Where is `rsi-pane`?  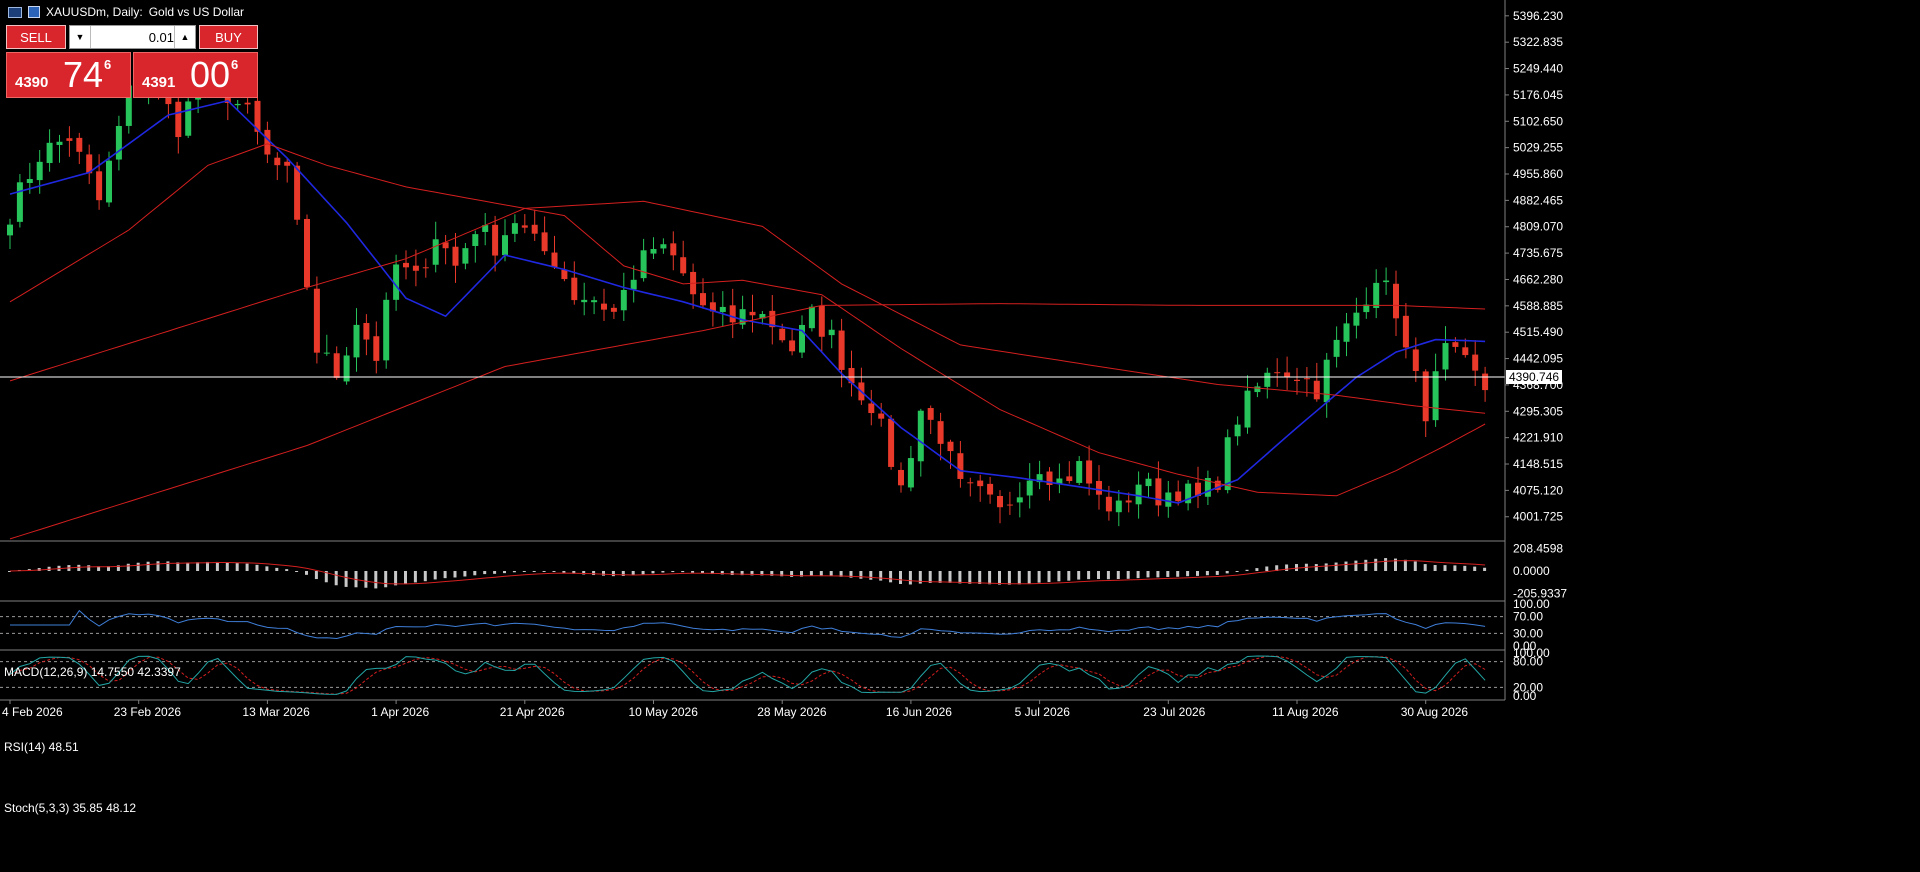
rsi-pane is located at coordinates (752, 624).